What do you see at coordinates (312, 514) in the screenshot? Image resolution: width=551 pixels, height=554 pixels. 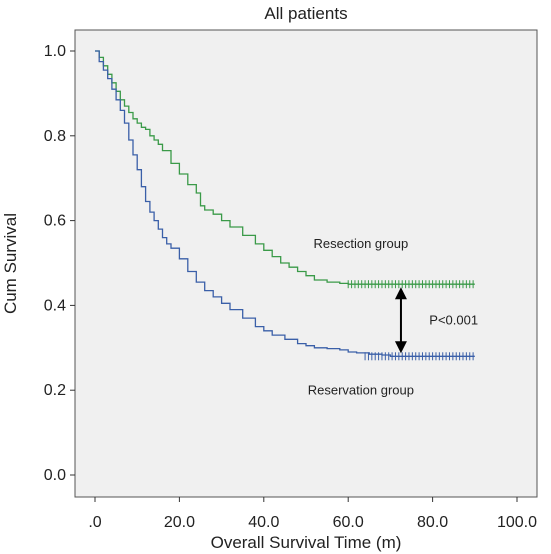 I see `x-axis: .0 20.0 40.0 60.0 80.0 100.0` at bounding box center [312, 514].